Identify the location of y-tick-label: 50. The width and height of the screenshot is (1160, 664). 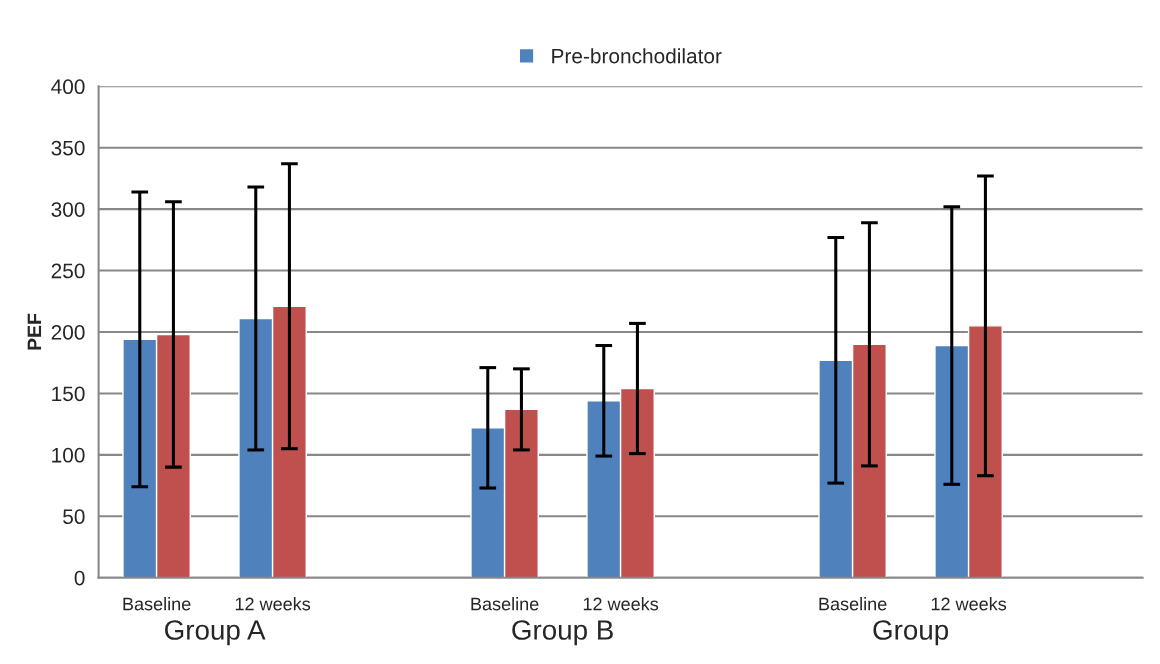
(74, 517).